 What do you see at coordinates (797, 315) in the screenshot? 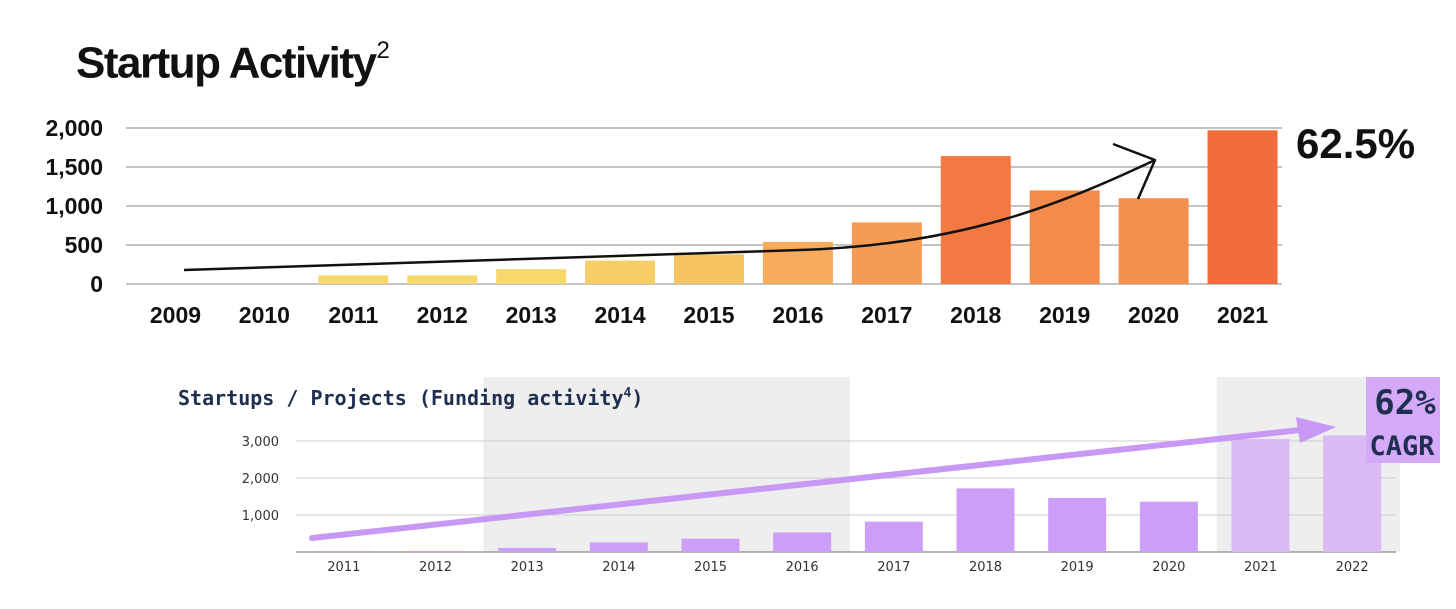
I see `chart1-x-tick-label: 2016` at bounding box center [797, 315].